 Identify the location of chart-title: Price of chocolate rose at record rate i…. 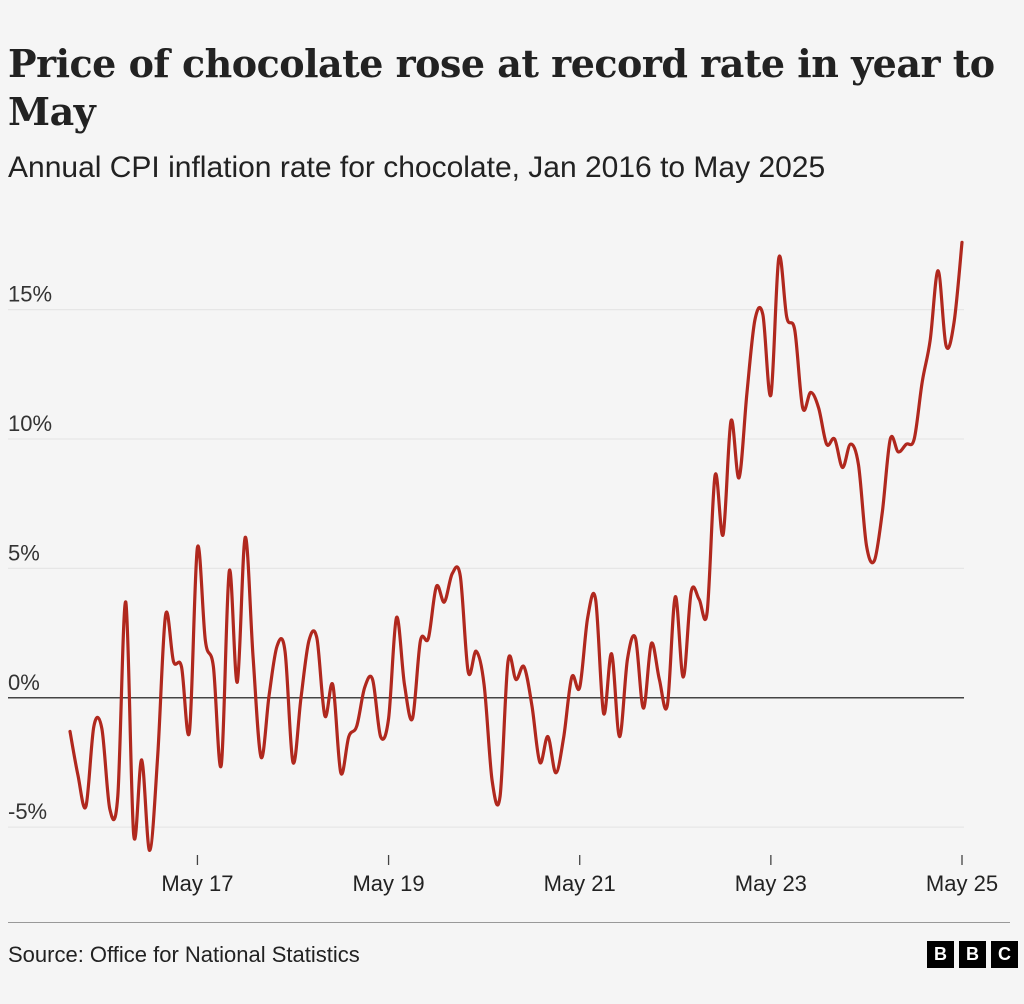
(501, 87).